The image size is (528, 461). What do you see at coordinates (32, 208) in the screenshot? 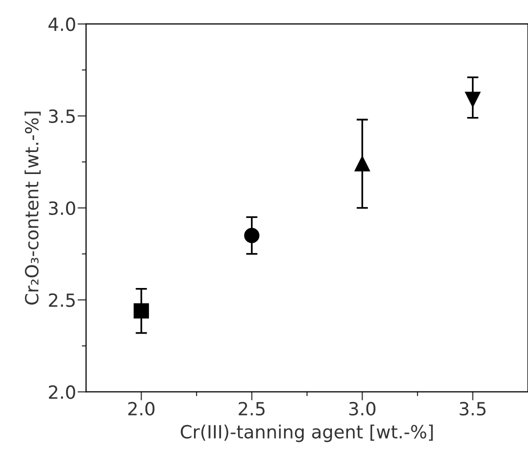
I see `y-axis-title: Cr₂O₃-content [wt.-%]` at bounding box center [32, 208].